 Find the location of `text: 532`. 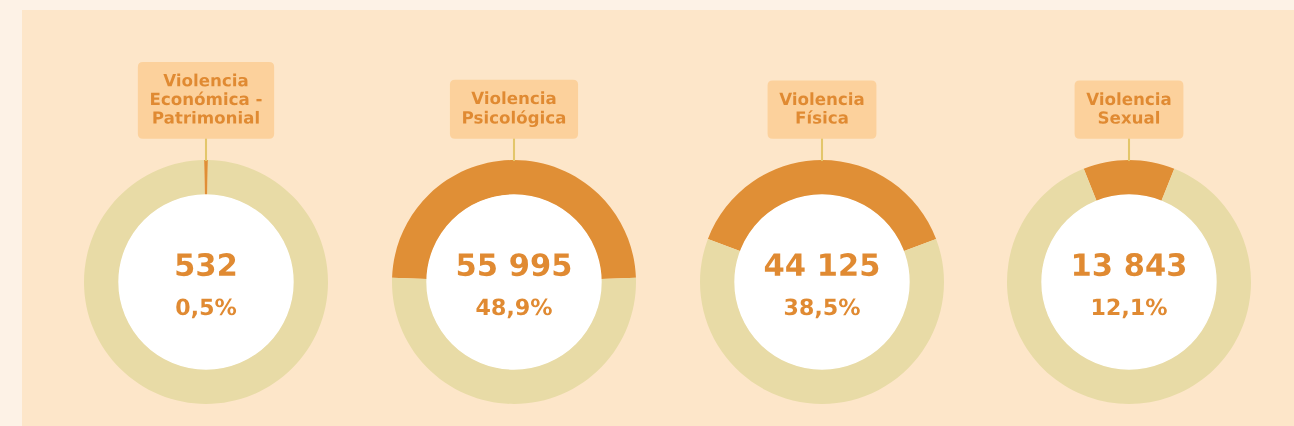

text: 532 is located at coordinates (206, 265).